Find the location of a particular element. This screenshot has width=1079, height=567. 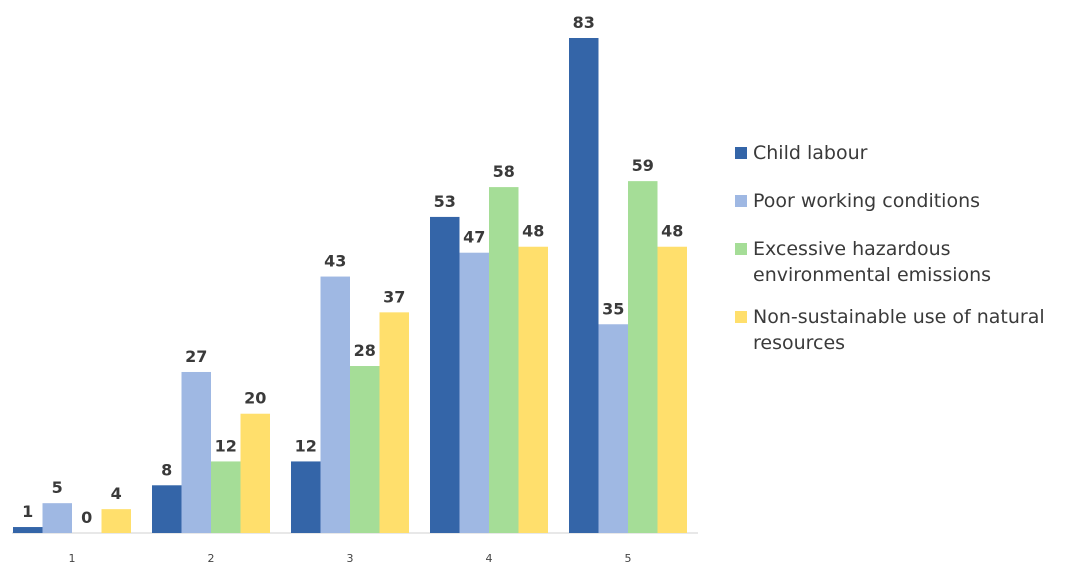

legend-label: Poor working conditions is located at coordinates (867, 201).